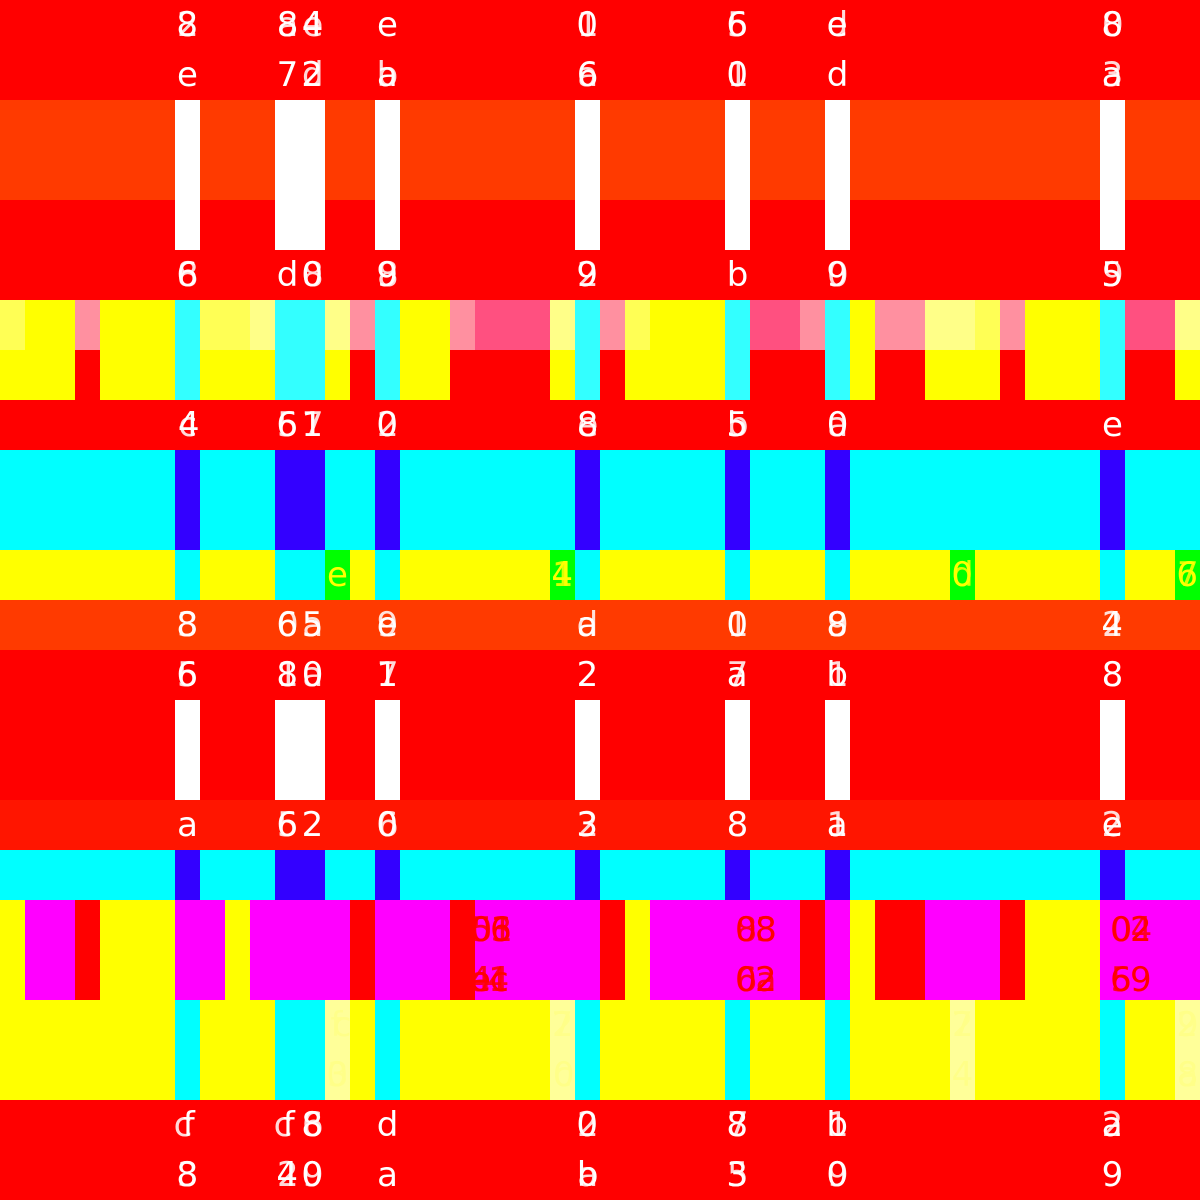 The width and height of the screenshot is (1200, 1200). Describe the element at coordinates (837, 825) in the screenshot. I see `row-7-glyph: a1` at that location.